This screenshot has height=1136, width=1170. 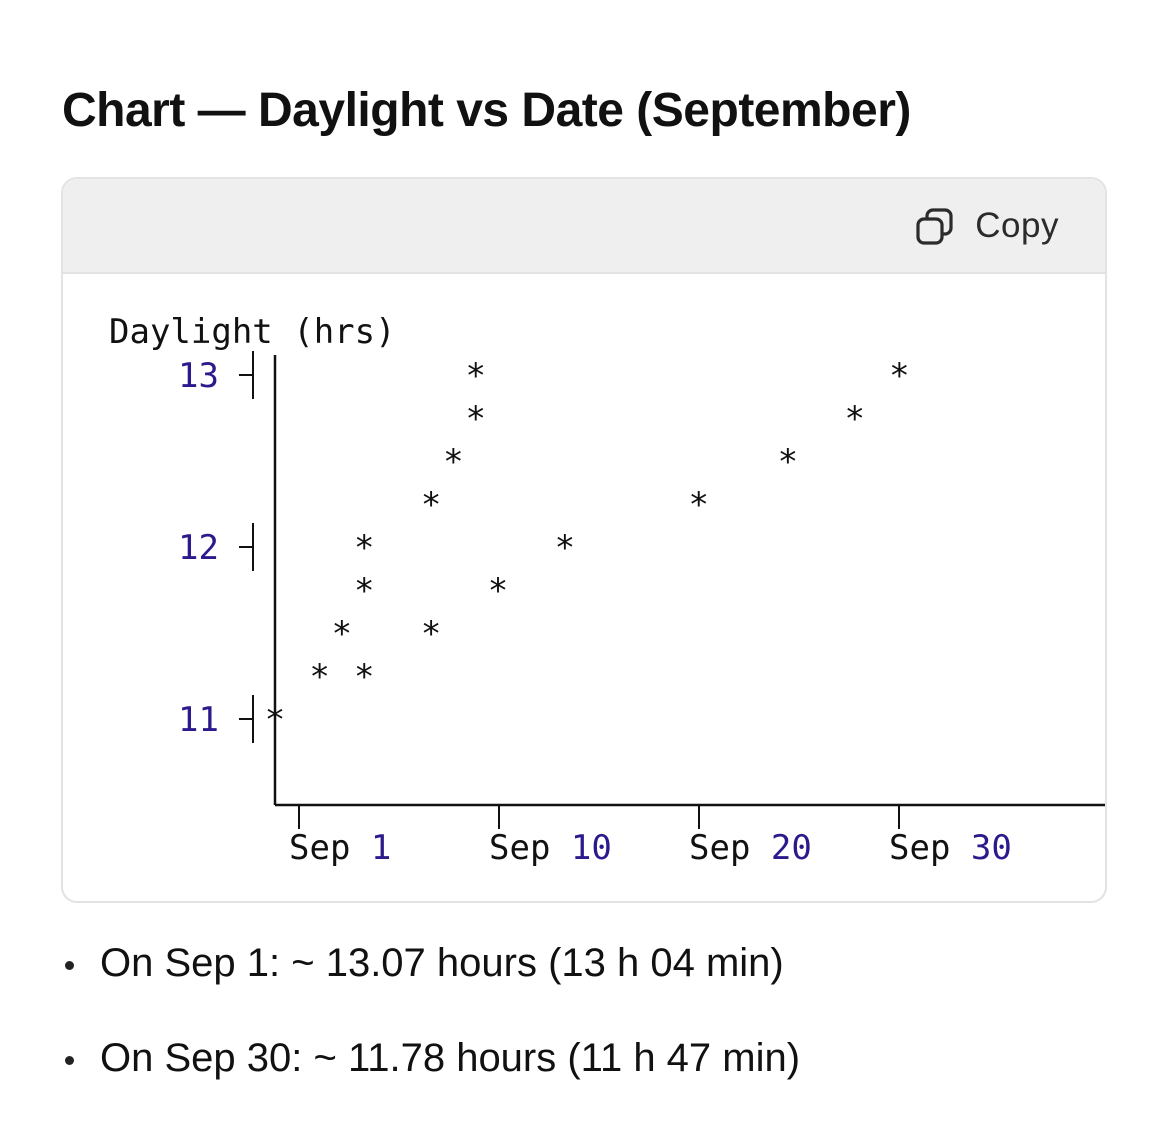 What do you see at coordinates (950, 848) in the screenshot?
I see `x-tick-label-sep-30: Sep 30` at bounding box center [950, 848].